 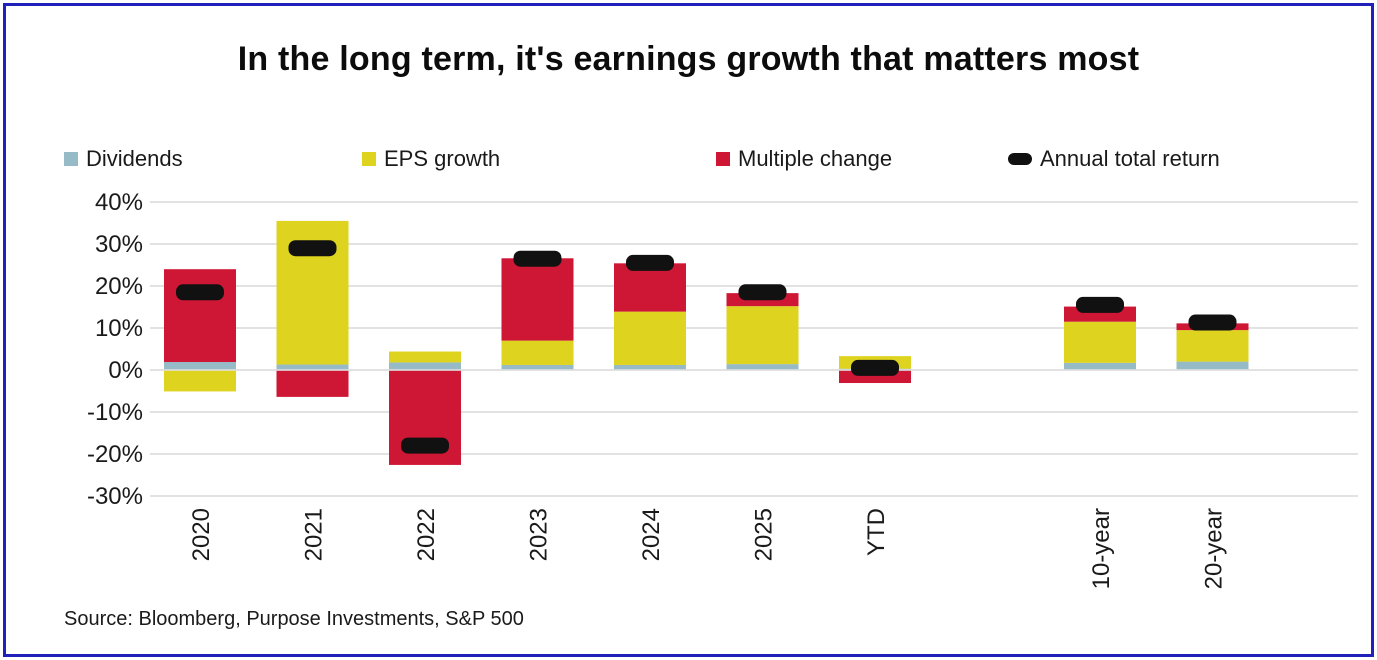 I want to click on eps-growth-swatch-icon, so click(x=369, y=159).